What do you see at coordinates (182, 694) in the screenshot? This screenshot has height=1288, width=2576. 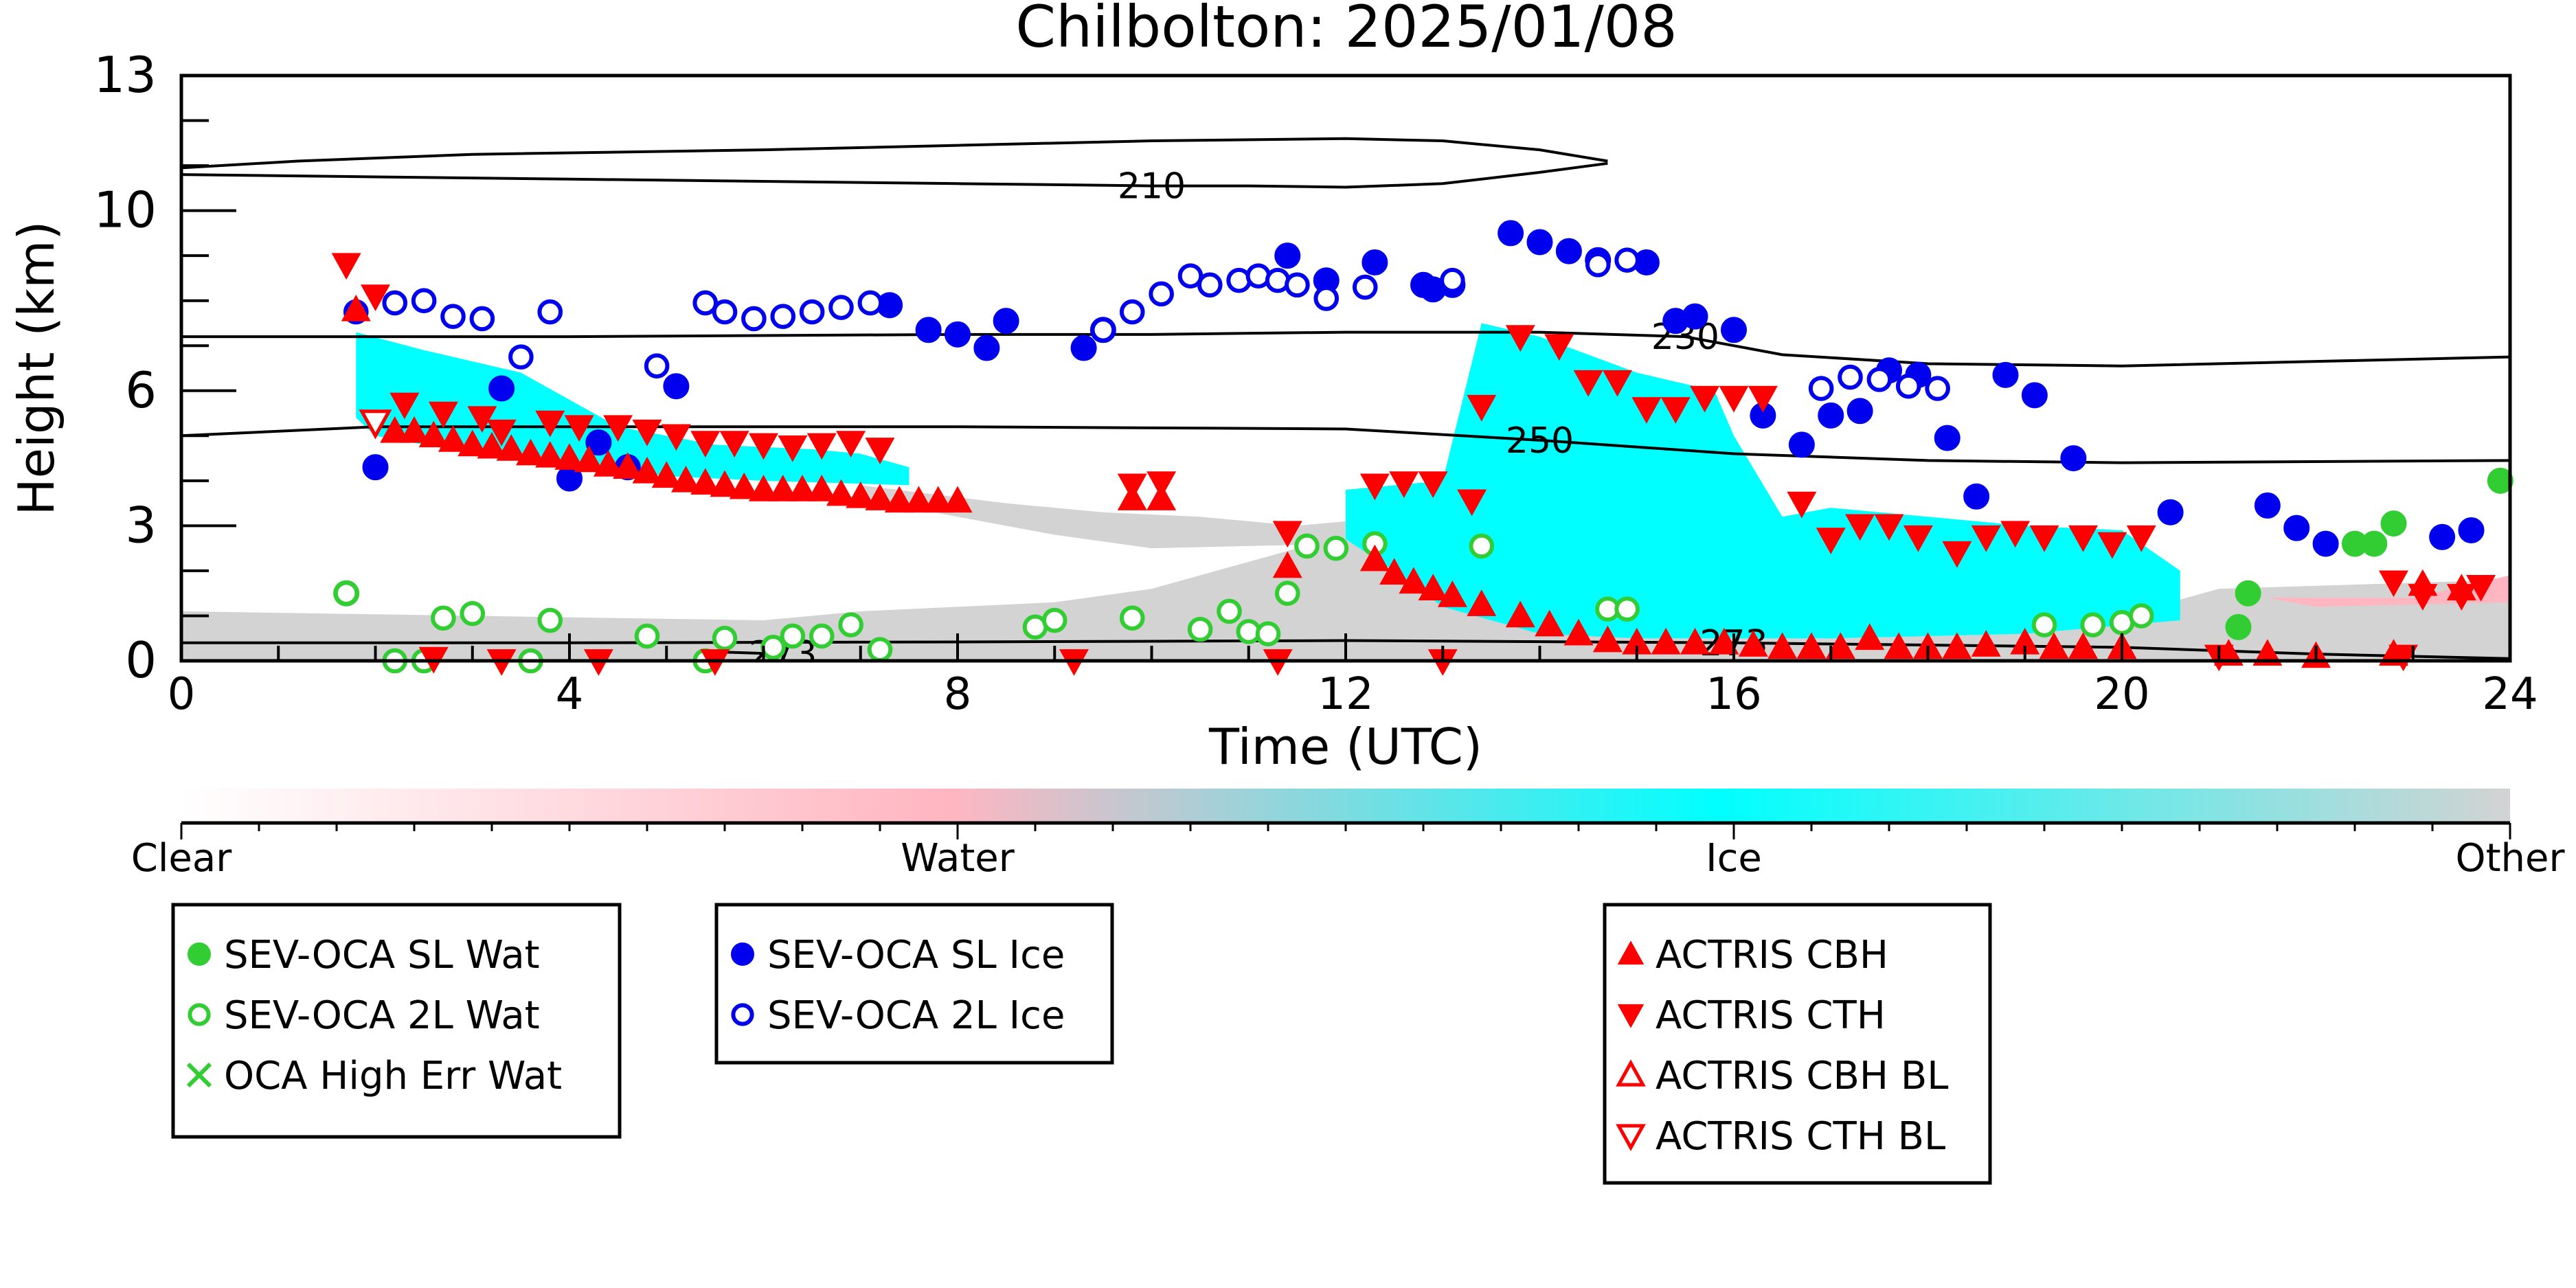 I see `x-tick-label-0: 0` at bounding box center [182, 694].